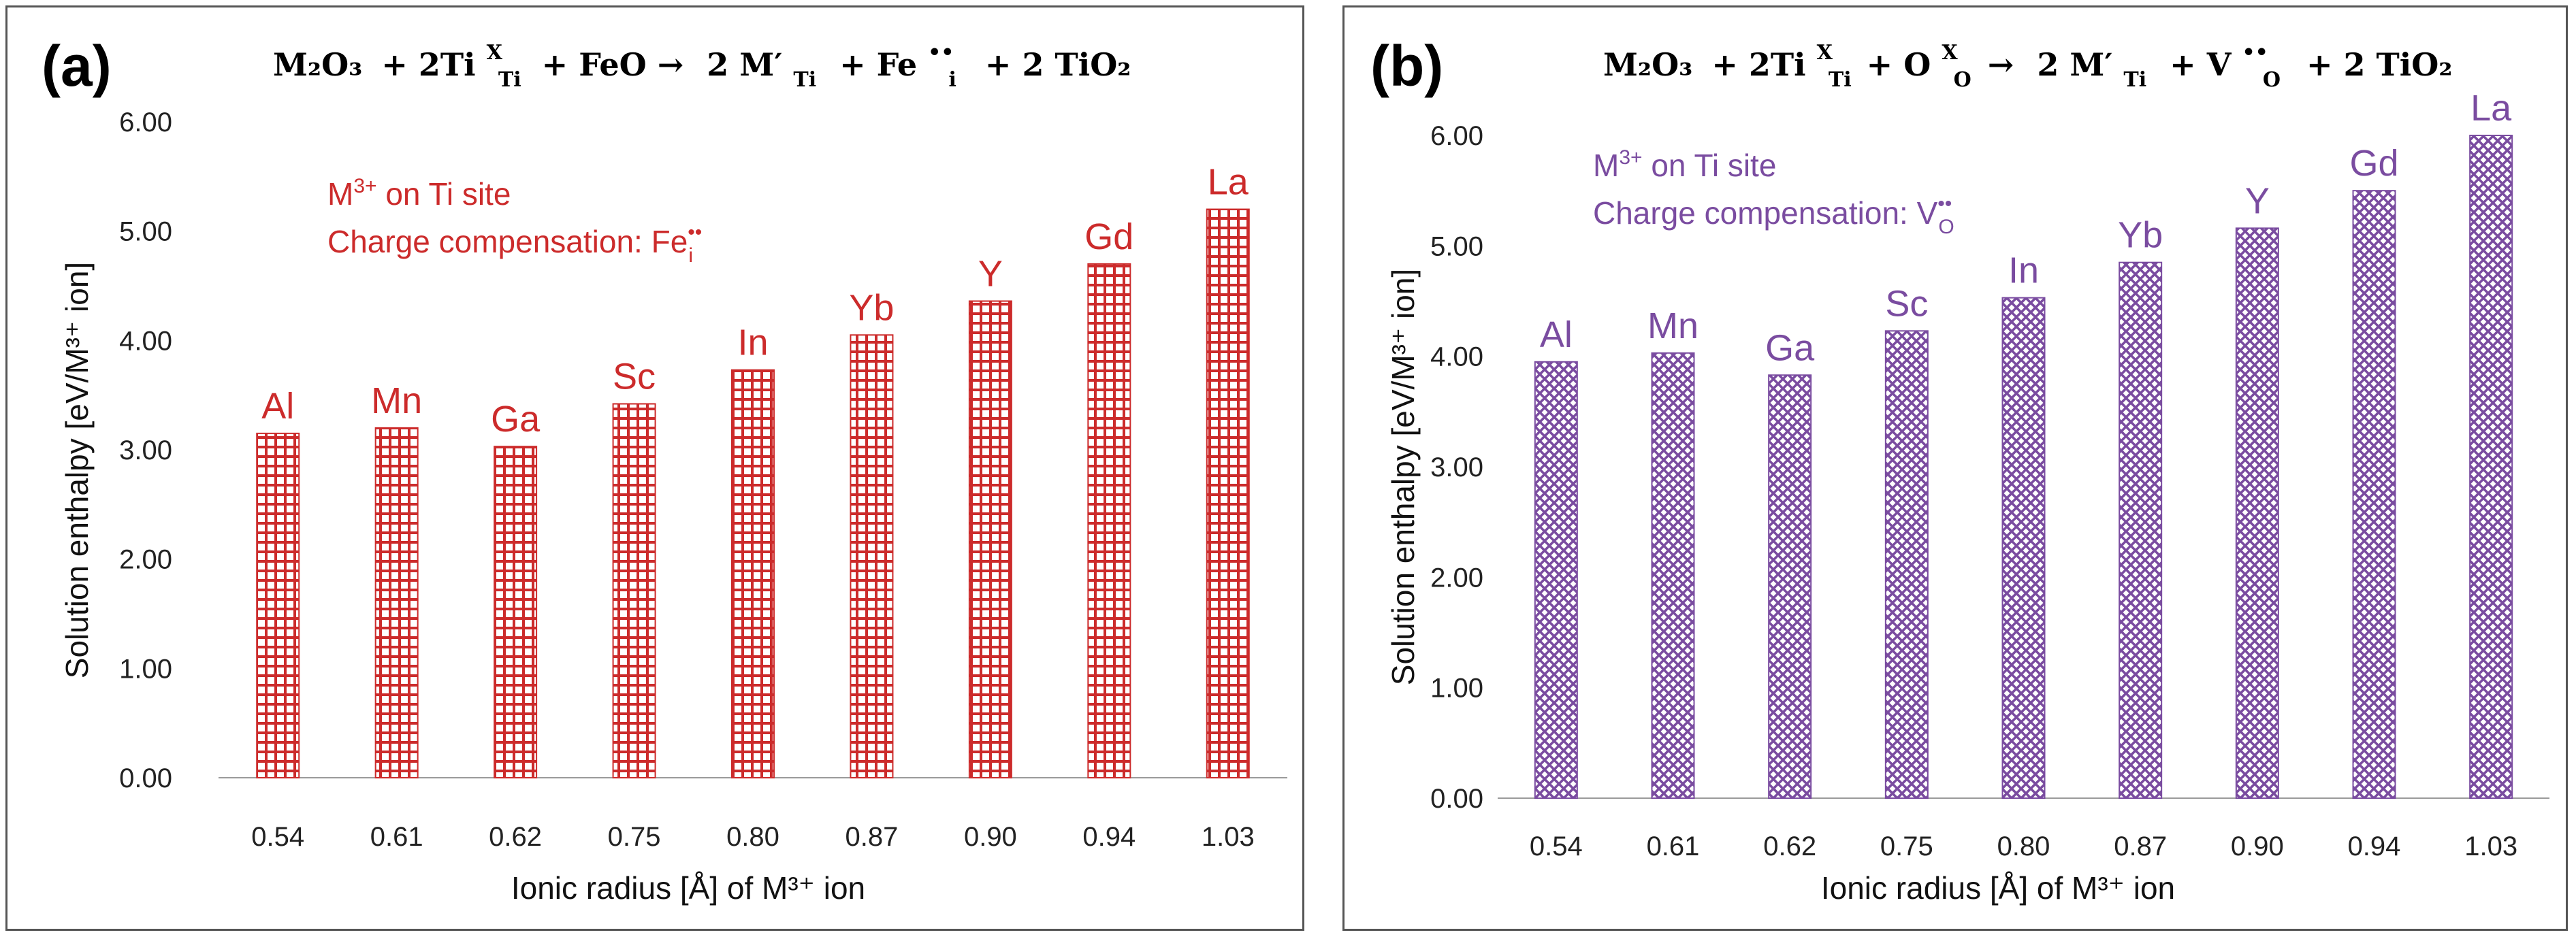 Image resolution: width=2576 pixels, height=939 pixels. I want to click on bar-data-label: Al, so click(278, 406).